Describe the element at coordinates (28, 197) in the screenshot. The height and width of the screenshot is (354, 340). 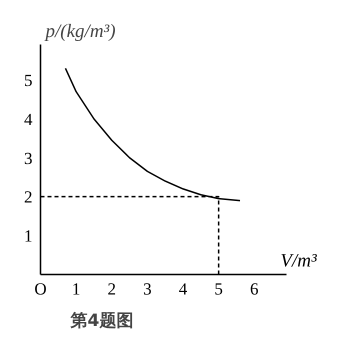
I see `y-tick-label: 2` at that location.